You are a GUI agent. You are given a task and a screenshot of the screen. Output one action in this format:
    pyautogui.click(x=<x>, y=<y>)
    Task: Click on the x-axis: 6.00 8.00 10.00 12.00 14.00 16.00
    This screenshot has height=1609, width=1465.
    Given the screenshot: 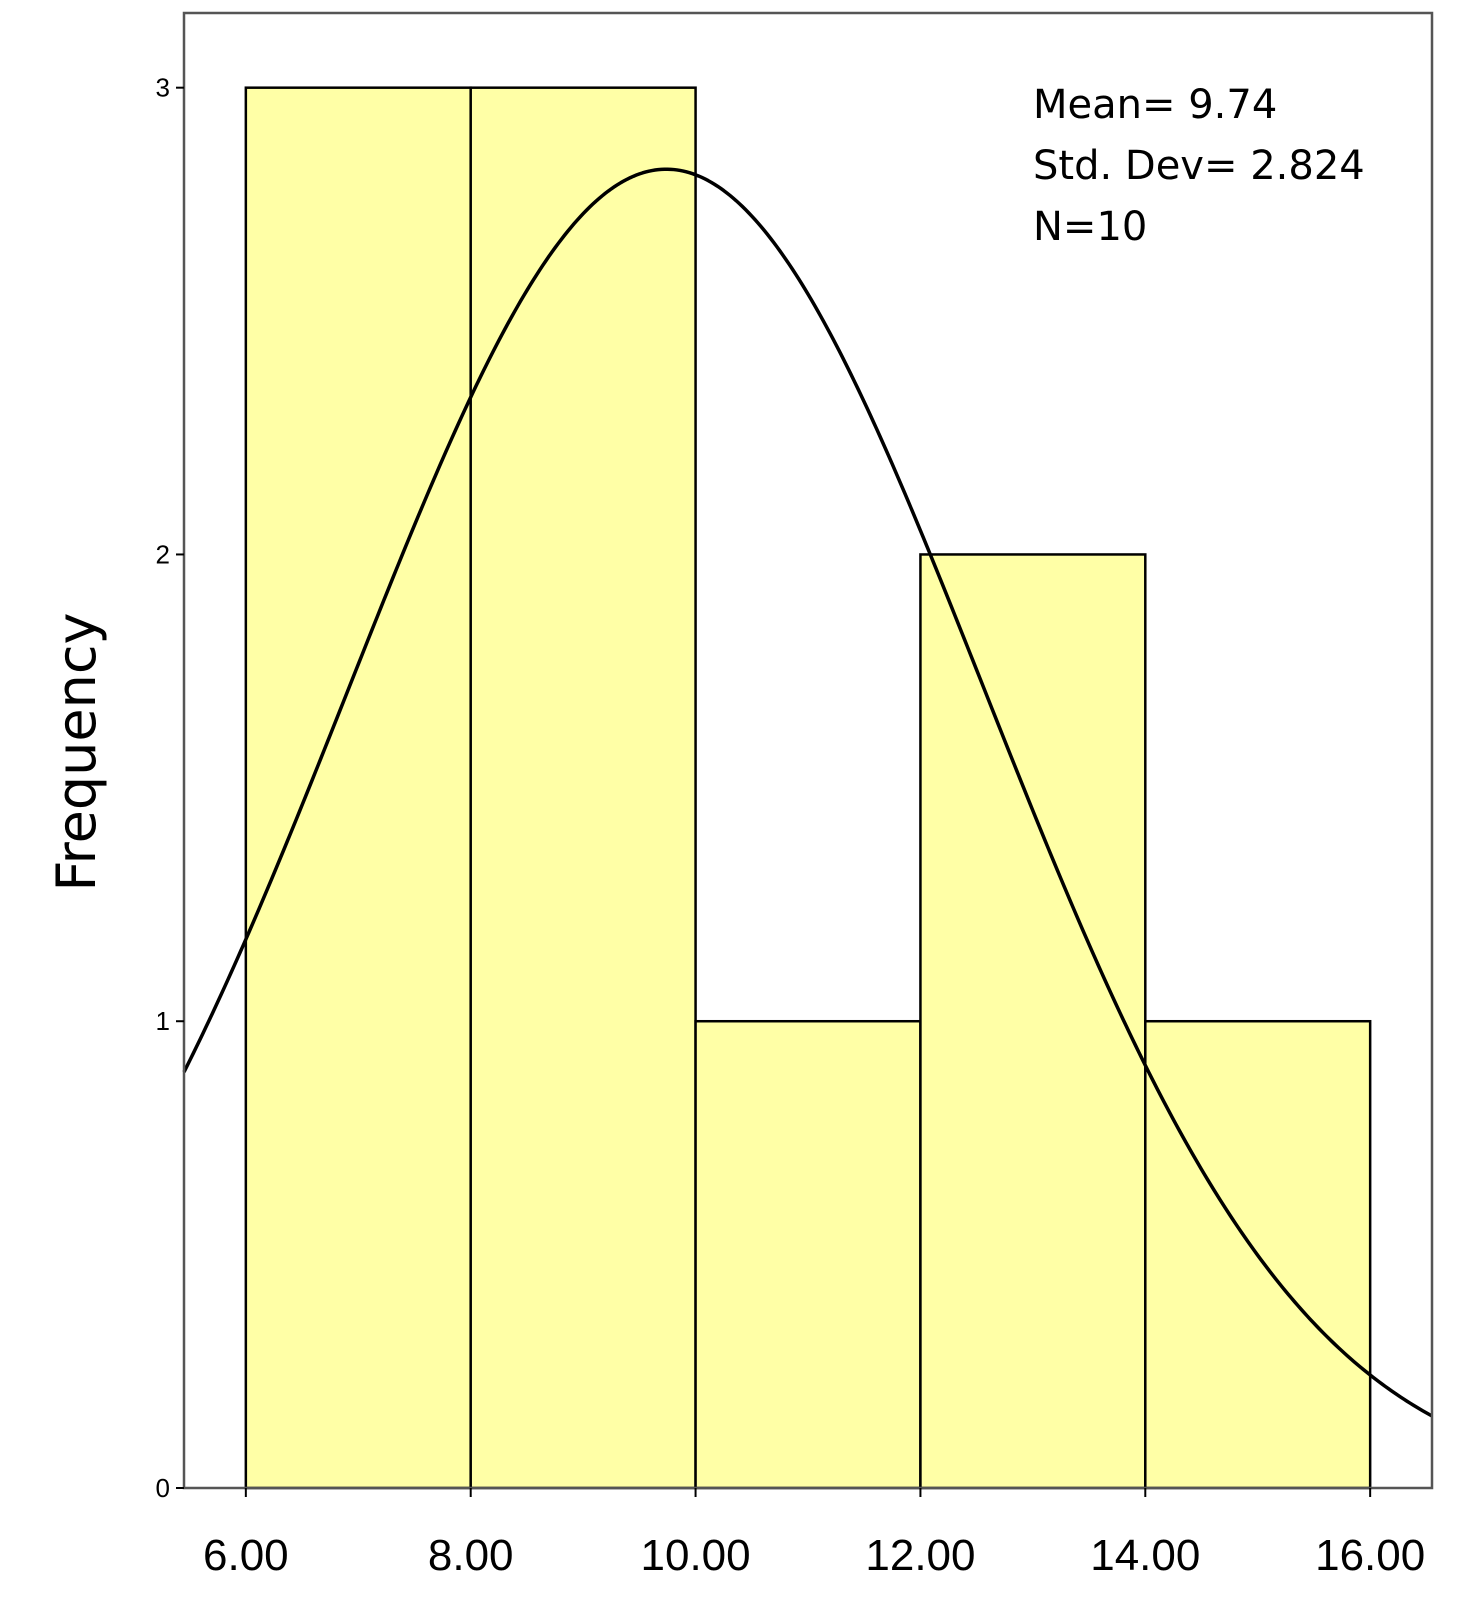 What is the action you would take?
    pyautogui.click(x=814, y=1534)
    